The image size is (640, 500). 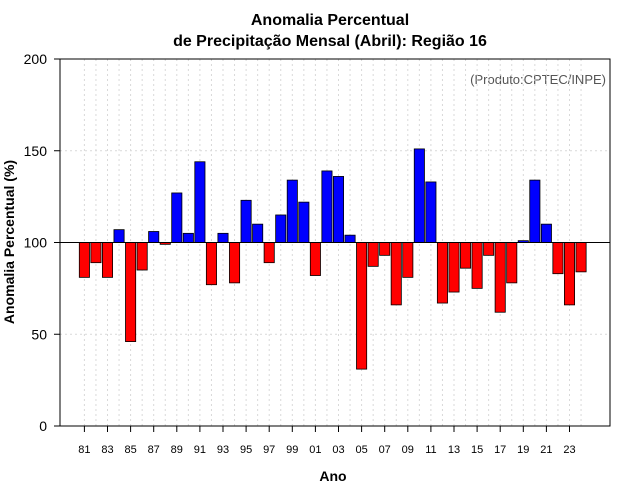 What do you see at coordinates (39, 334) in the screenshot?
I see `y-tick-label: 50` at bounding box center [39, 334].